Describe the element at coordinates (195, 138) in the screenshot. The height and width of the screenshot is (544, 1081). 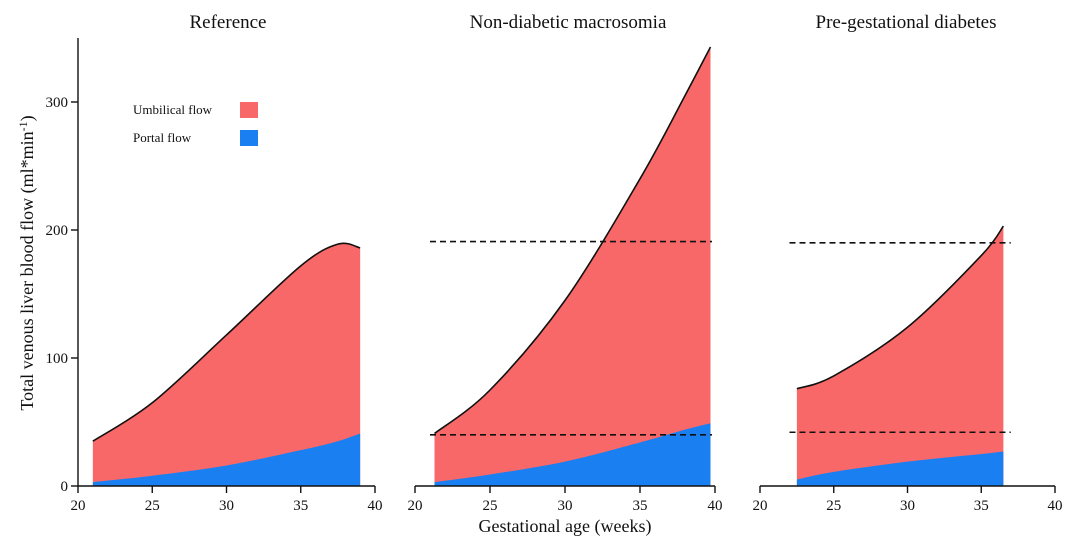
I see `legend-item: Portal flow` at that location.